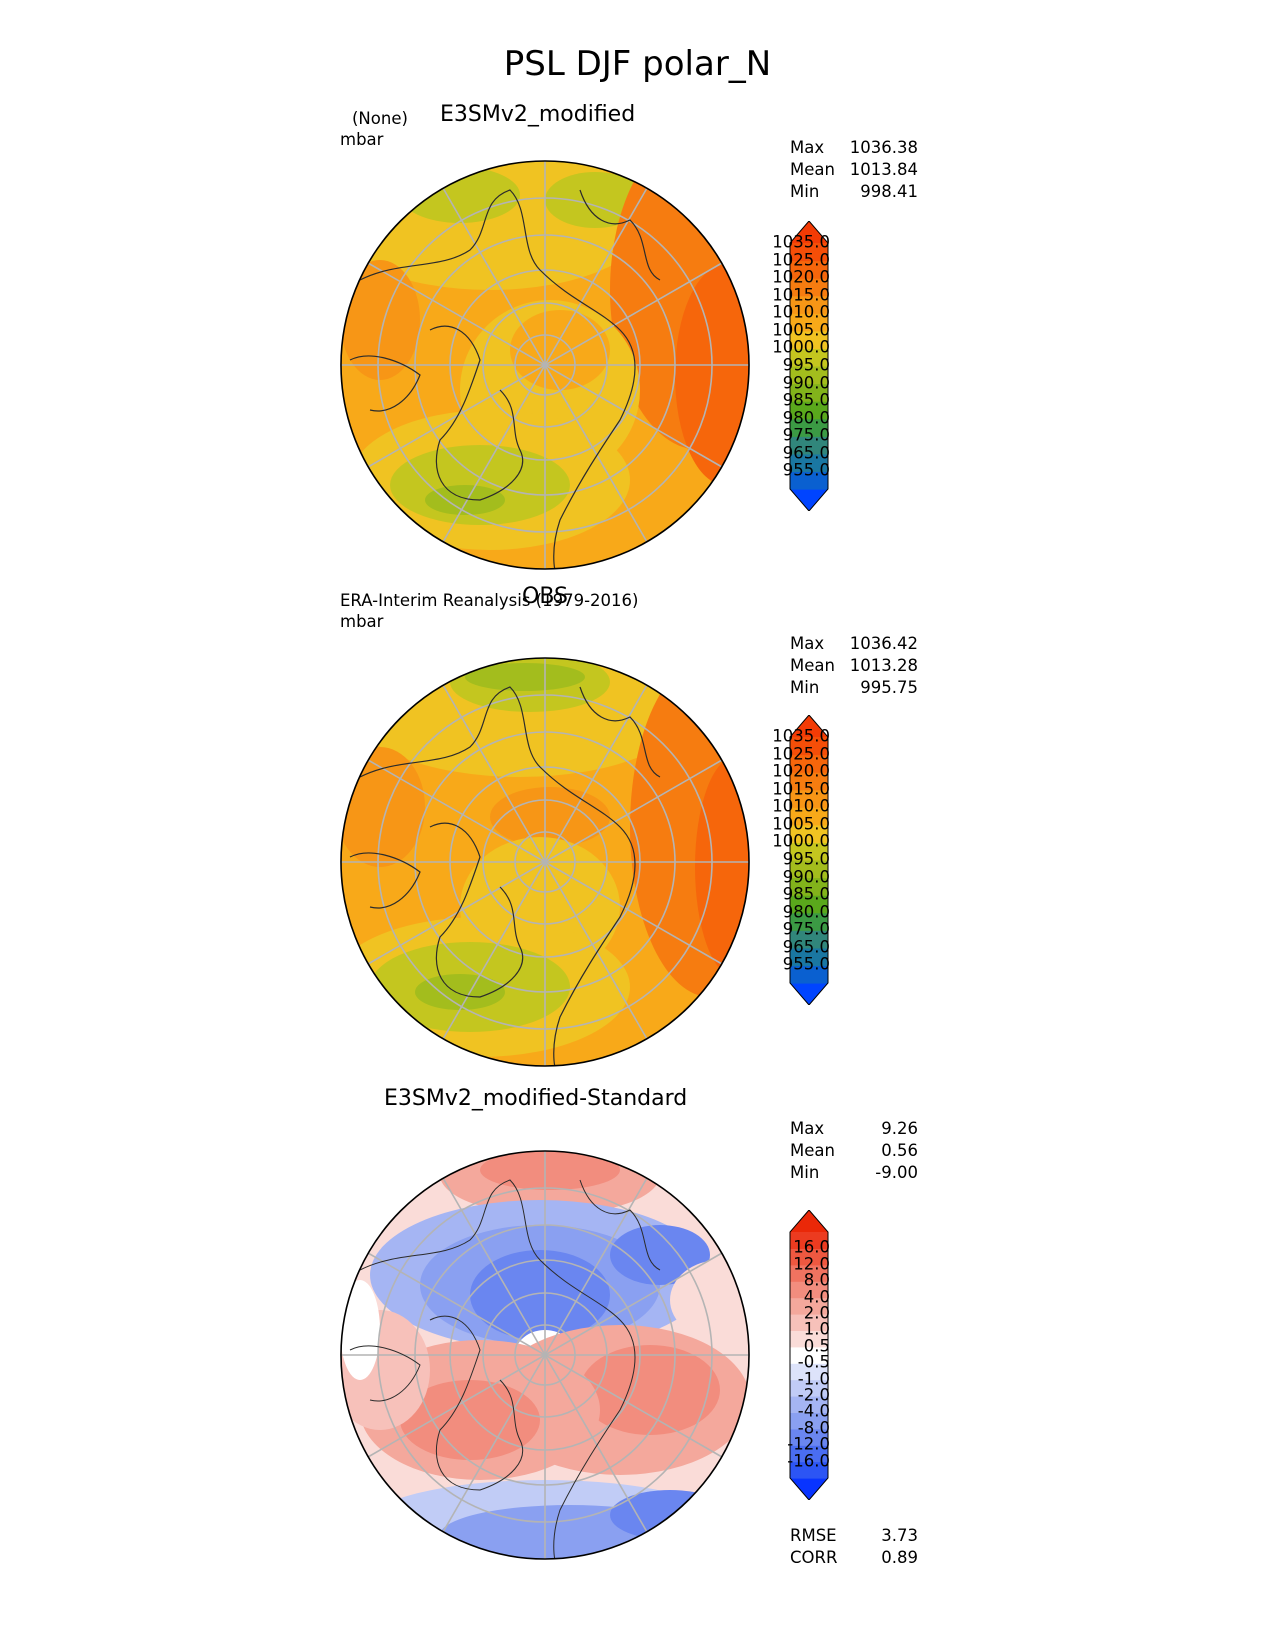 The height and width of the screenshot is (1650, 1275). What do you see at coordinates (816, 1313) in the screenshot?
I see `colorbar-tick-label: 2.0` at bounding box center [816, 1313].